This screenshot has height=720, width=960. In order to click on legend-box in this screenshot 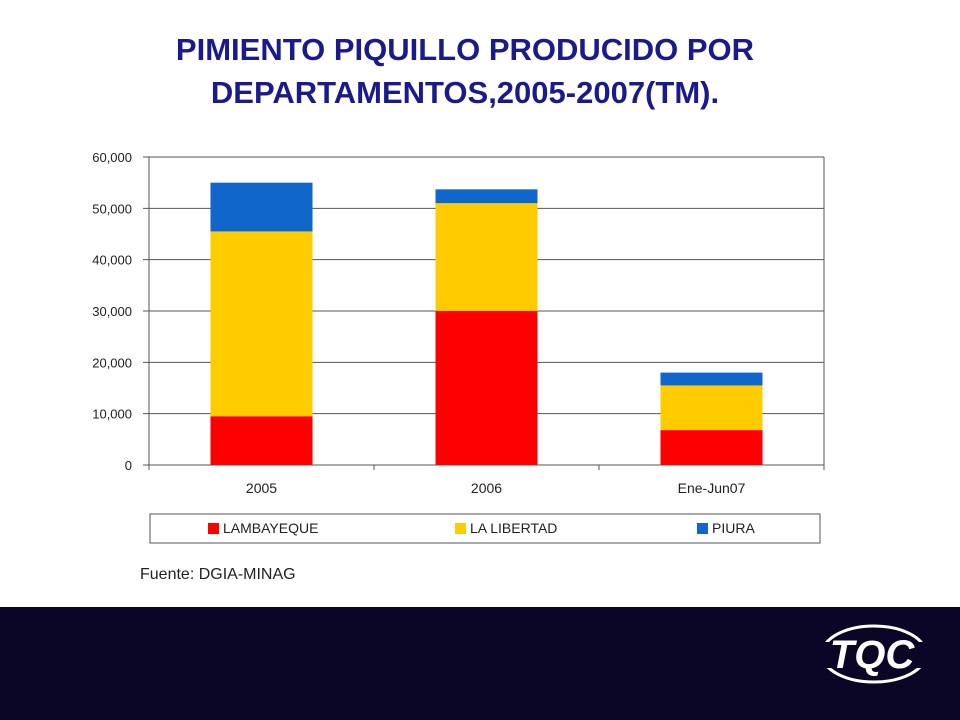, I will do `click(485, 528)`.